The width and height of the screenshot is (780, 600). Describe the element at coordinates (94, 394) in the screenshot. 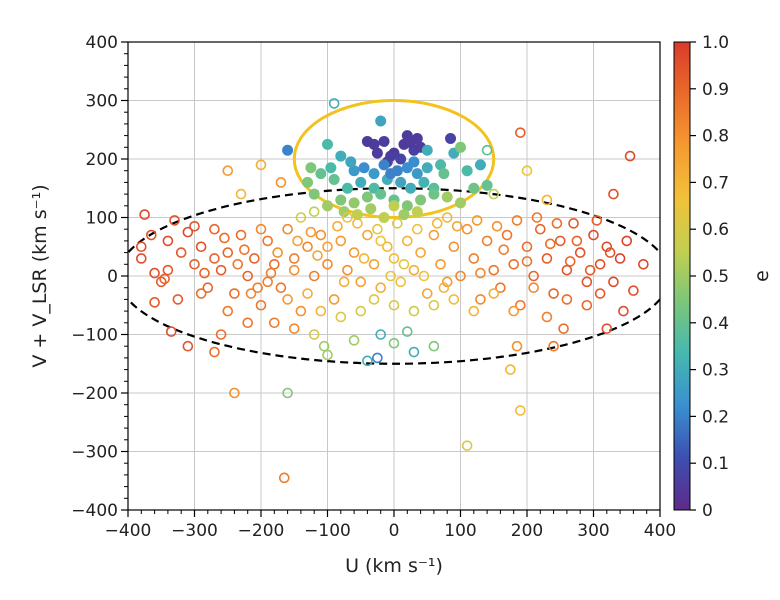

I see `y-tick-label-2: −200` at that location.